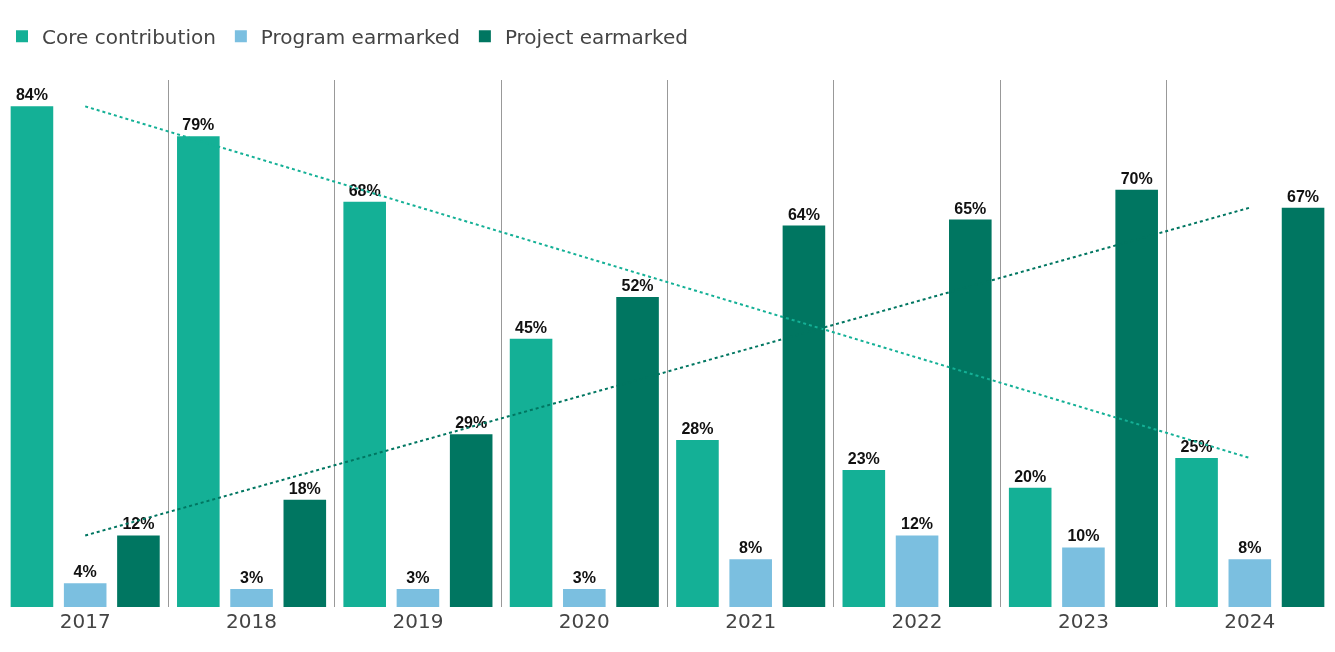  I want to click on data-label: 23%, so click(863, 458).